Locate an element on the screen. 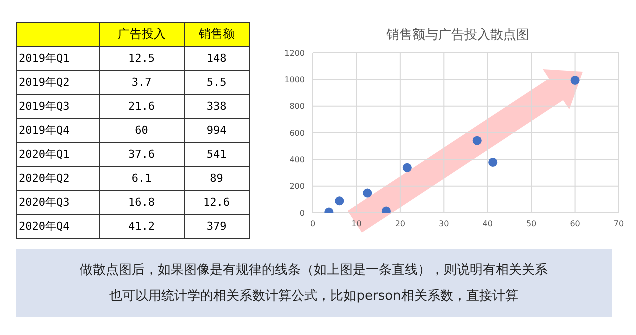  data-label: 5.5 is located at coordinates (217, 82).